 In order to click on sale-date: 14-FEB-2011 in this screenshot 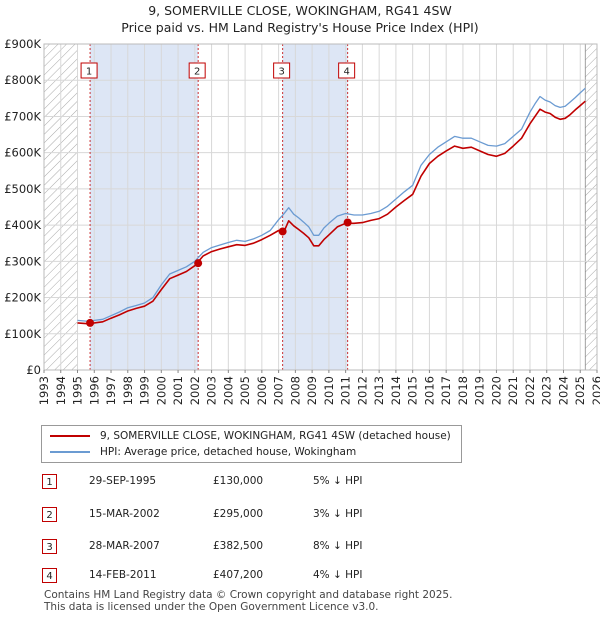, I will do `click(123, 575)`.